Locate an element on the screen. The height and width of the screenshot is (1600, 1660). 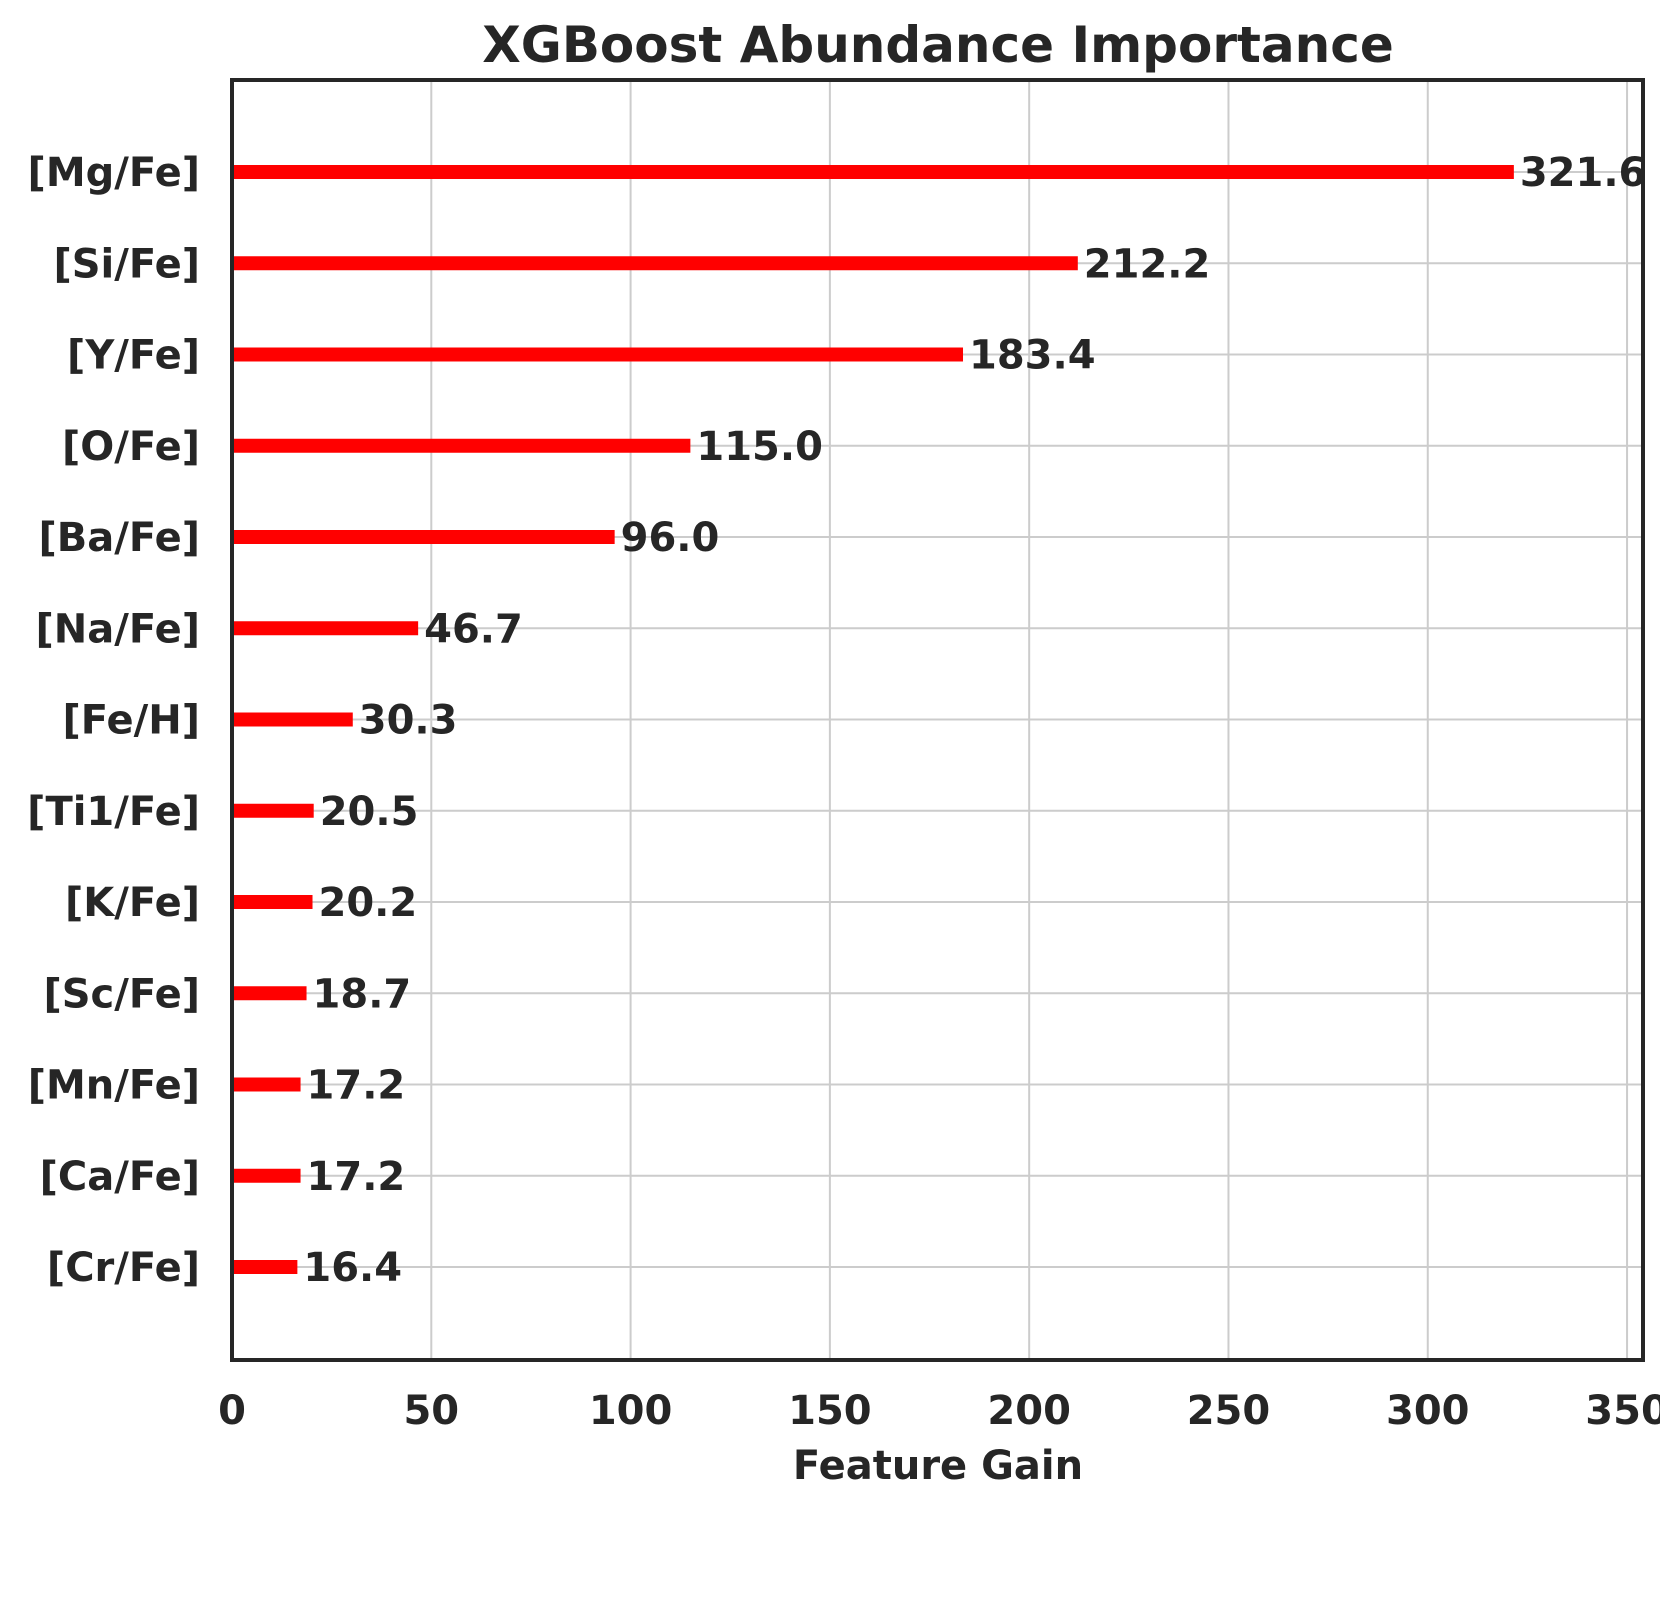
y-tick-label: [K/Fe] is located at coordinates (132, 903).